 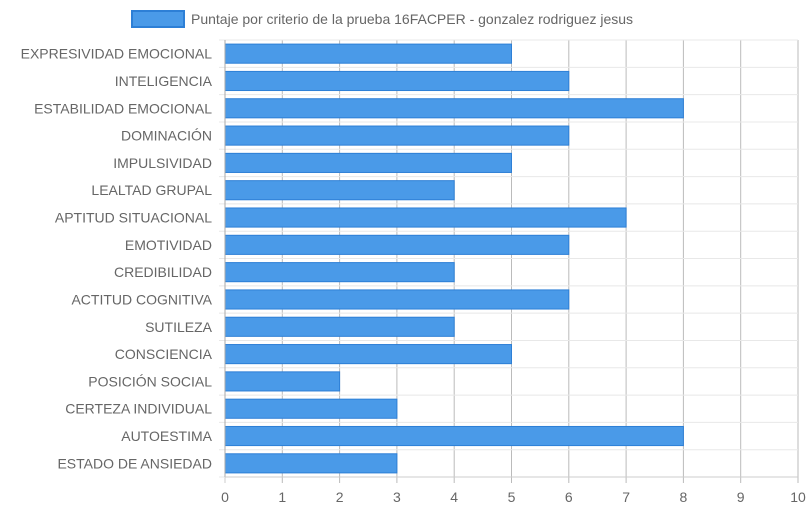 What do you see at coordinates (117, 54) in the screenshot?
I see `category-label: EXPRESIVIDAD EMOCIONAL` at bounding box center [117, 54].